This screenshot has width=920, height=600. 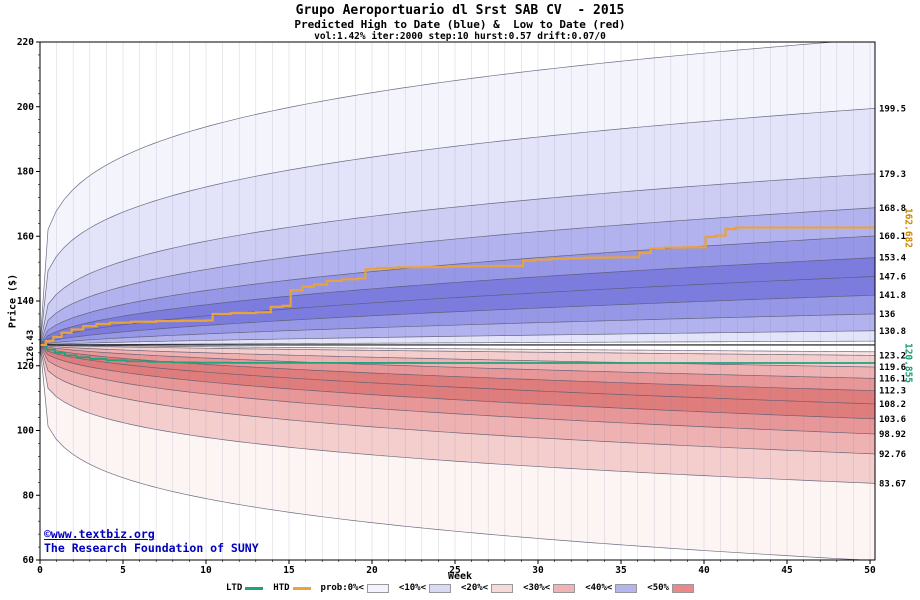 I want to click on percentile-label: 160.1, so click(x=892, y=237).